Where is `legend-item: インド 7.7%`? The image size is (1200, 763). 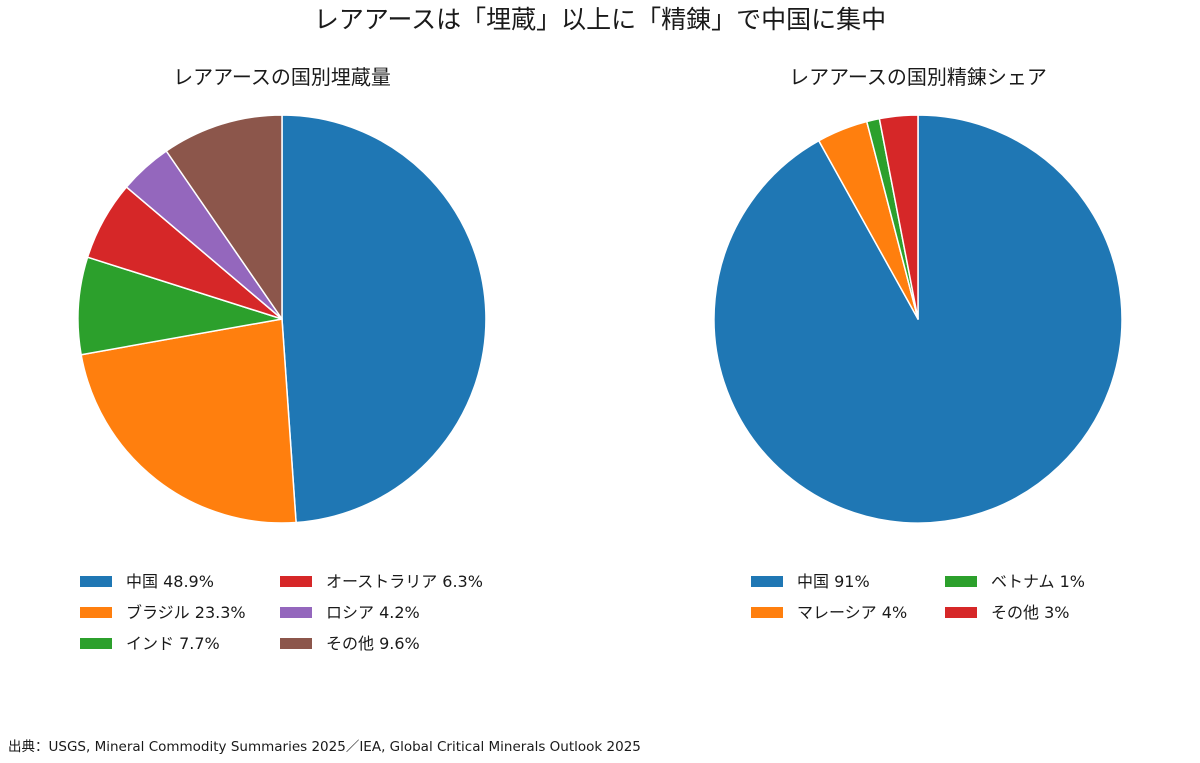 legend-item: インド 7.7% is located at coordinates (180, 643).